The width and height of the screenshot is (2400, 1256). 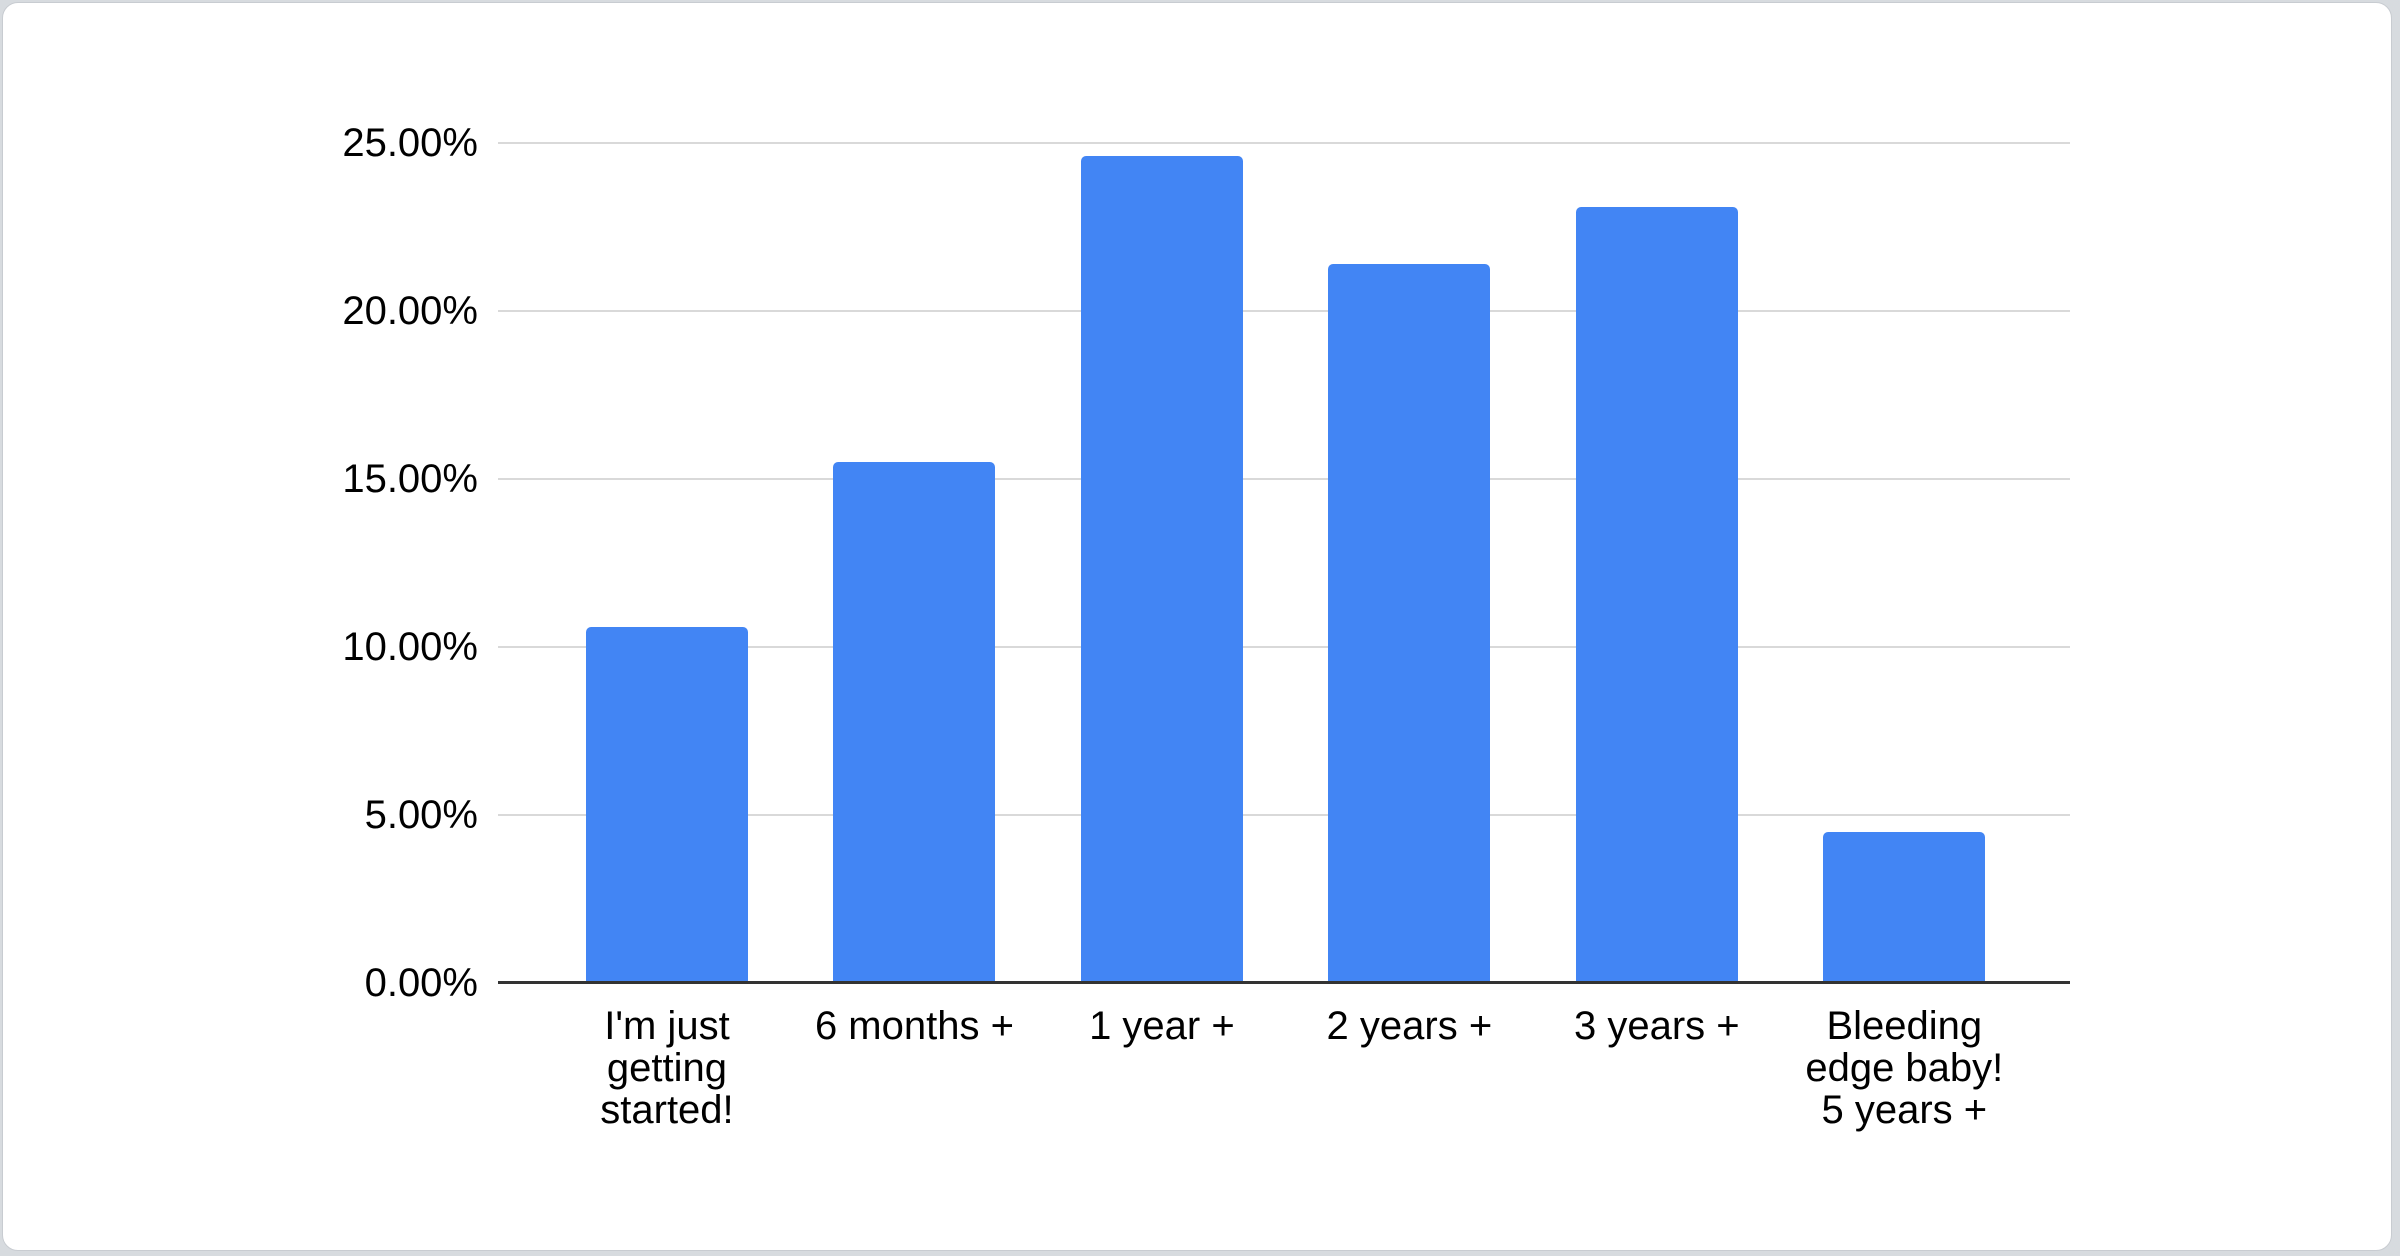 What do you see at coordinates (410, 479) in the screenshot?
I see `y-axis-tick-label: 15.00%` at bounding box center [410, 479].